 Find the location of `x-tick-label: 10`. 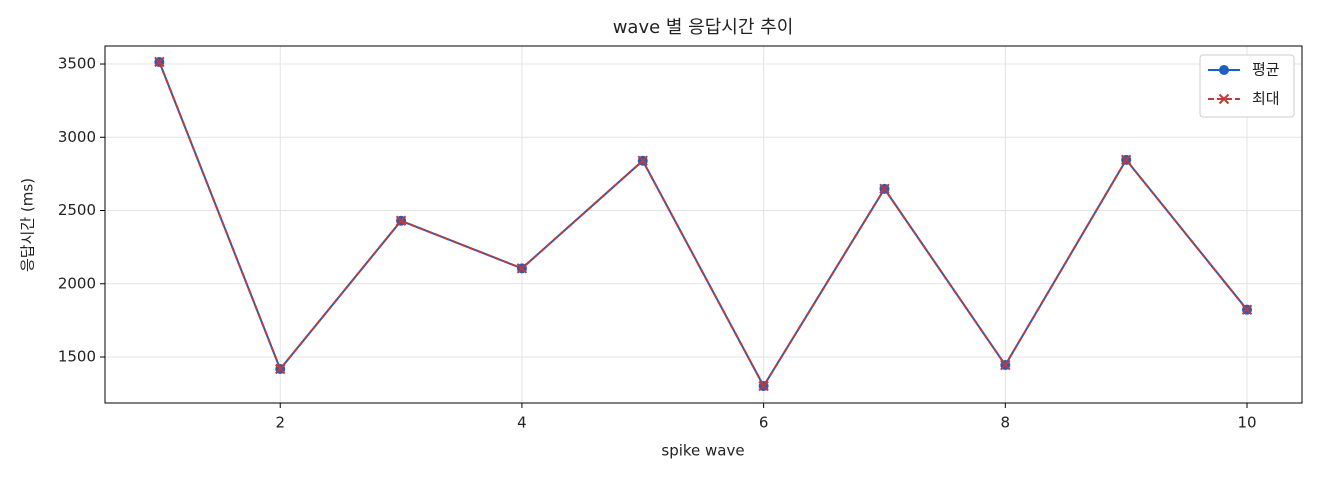

x-tick-label: 10 is located at coordinates (1246, 423).